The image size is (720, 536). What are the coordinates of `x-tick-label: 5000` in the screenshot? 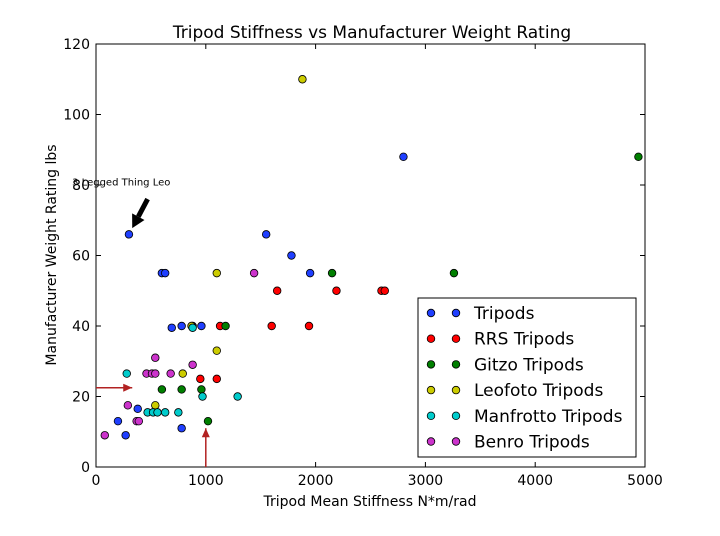 It's located at (645, 481).